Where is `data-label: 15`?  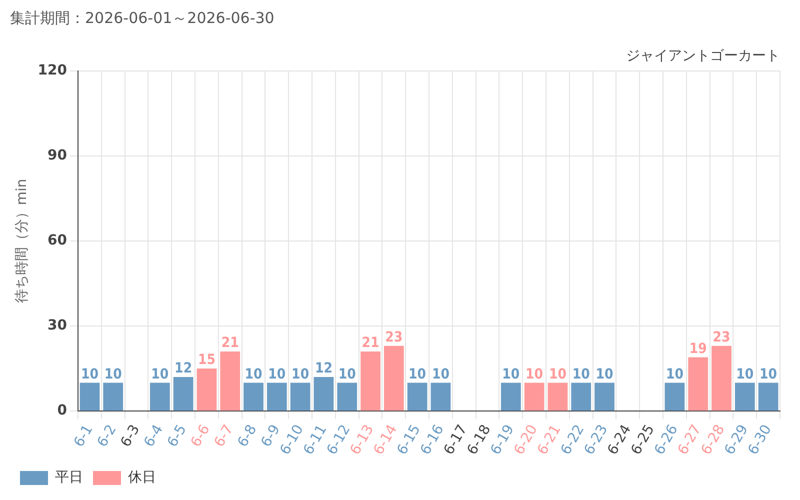 data-label: 15 is located at coordinates (207, 360).